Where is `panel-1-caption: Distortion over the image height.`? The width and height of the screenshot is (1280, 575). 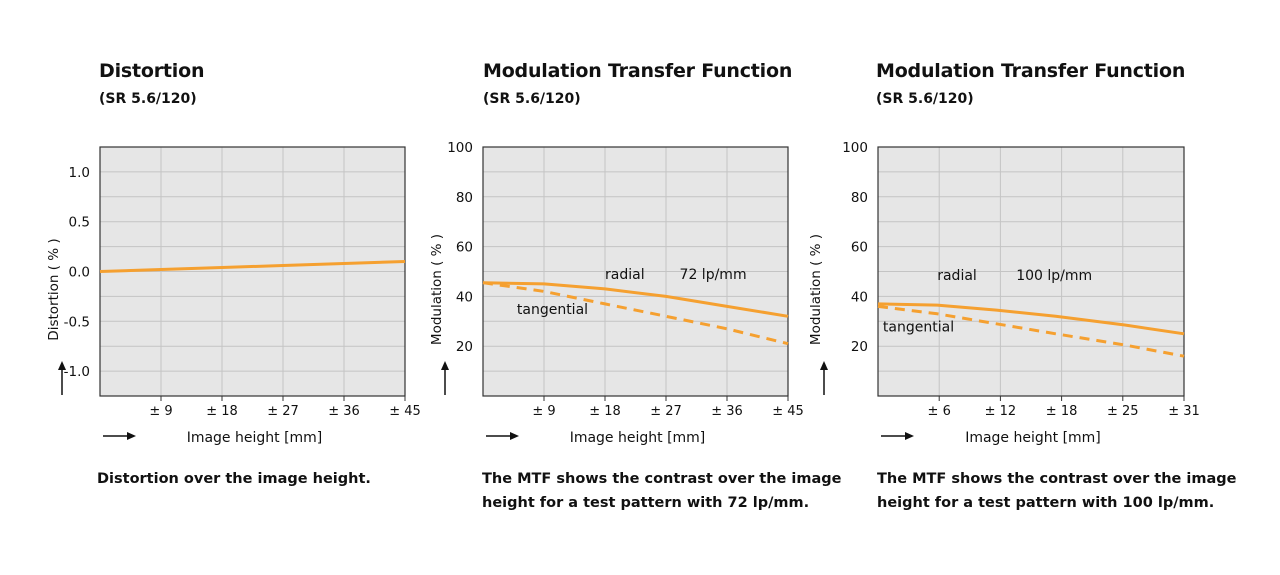
panel-1-caption: Distortion over the image height. is located at coordinates (234, 479).